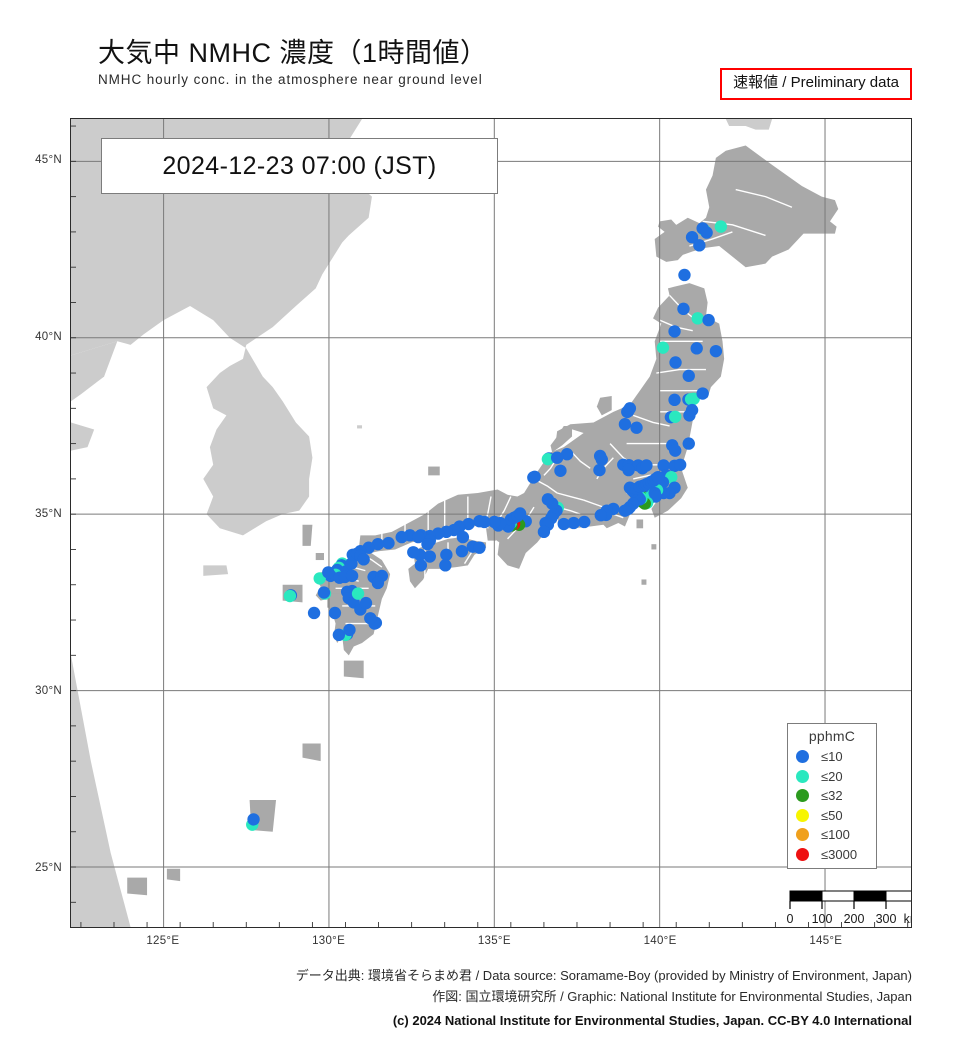  I want to click on china-coast-landmass, so click(94, 371).